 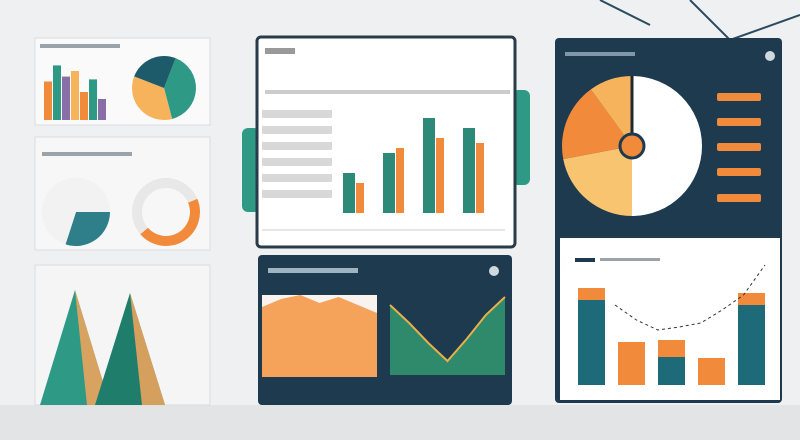 I want to click on floor, so click(x=400, y=422).